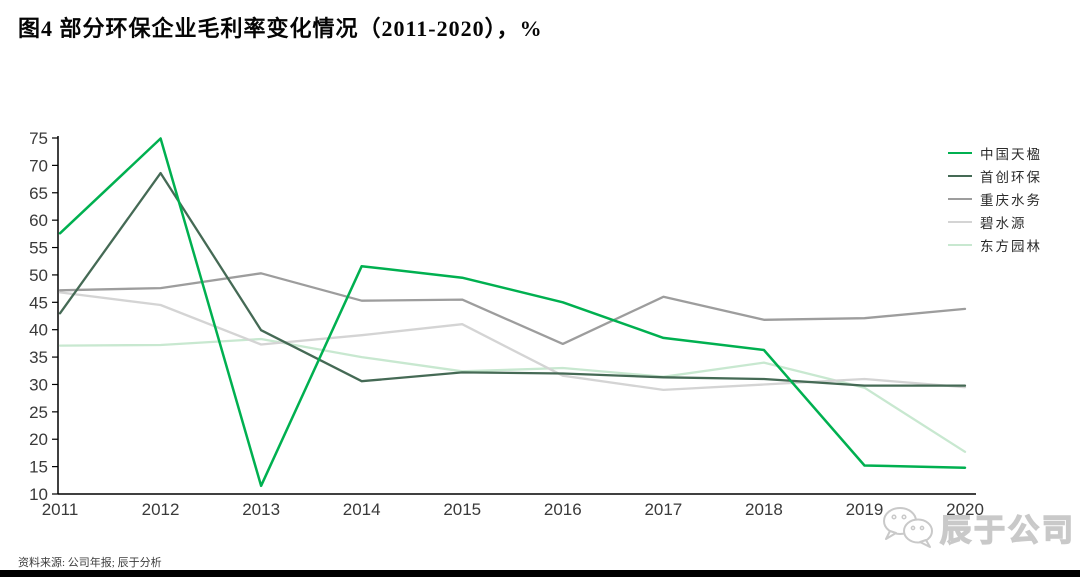  I want to click on x-tick-label: 2014, so click(362, 509).